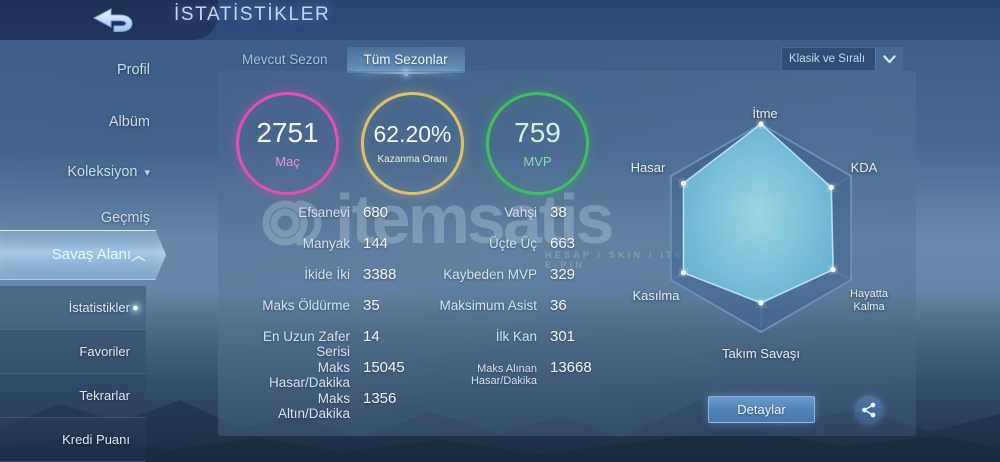  I want to click on sidebar-item-profil: Profil, so click(83, 70).